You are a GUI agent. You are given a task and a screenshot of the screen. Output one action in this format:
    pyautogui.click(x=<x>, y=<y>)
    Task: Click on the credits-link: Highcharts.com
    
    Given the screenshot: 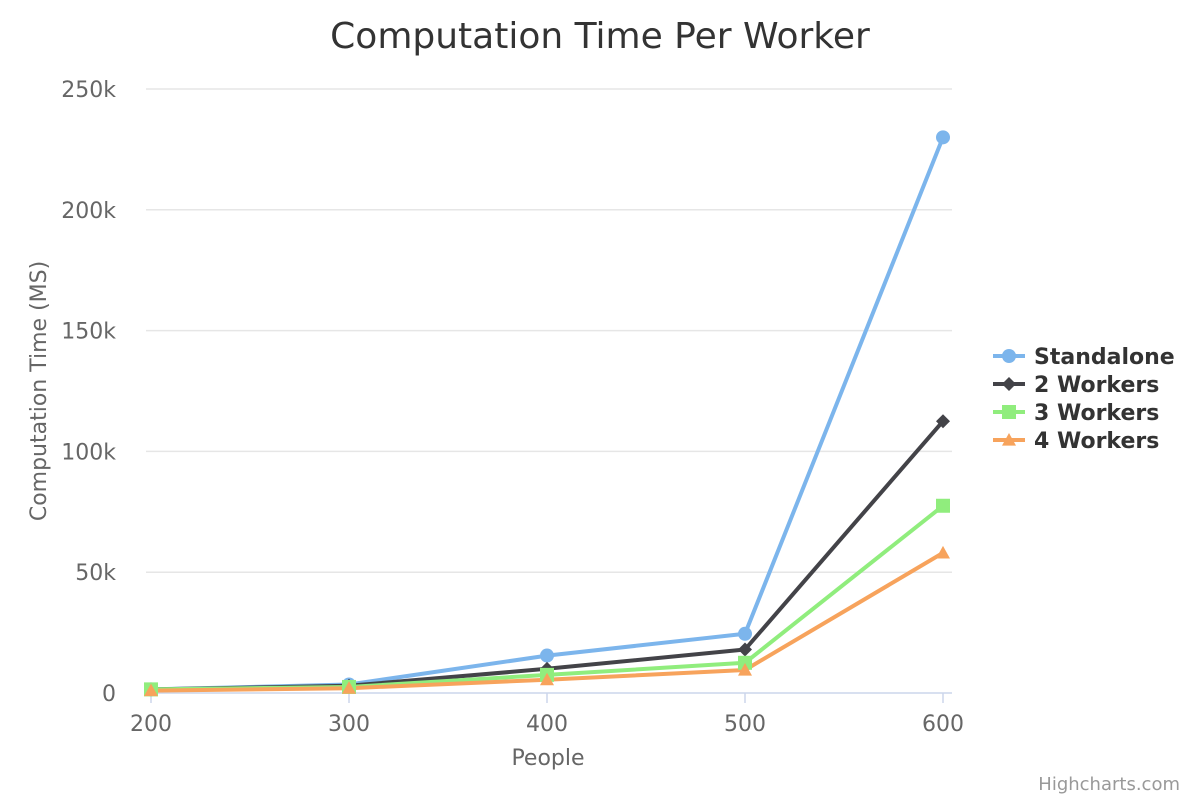 What is the action you would take?
    pyautogui.click(x=1109, y=784)
    